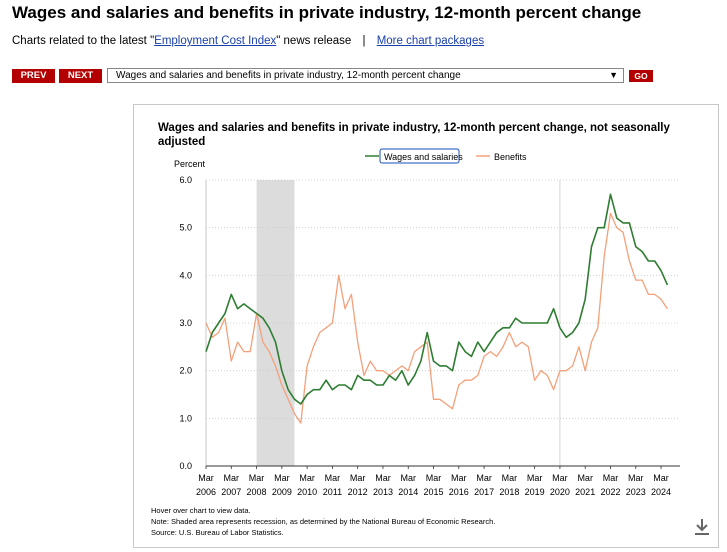 This screenshot has width=727, height=552. What do you see at coordinates (282, 492) in the screenshot?
I see `x-tick-year: 2009` at bounding box center [282, 492].